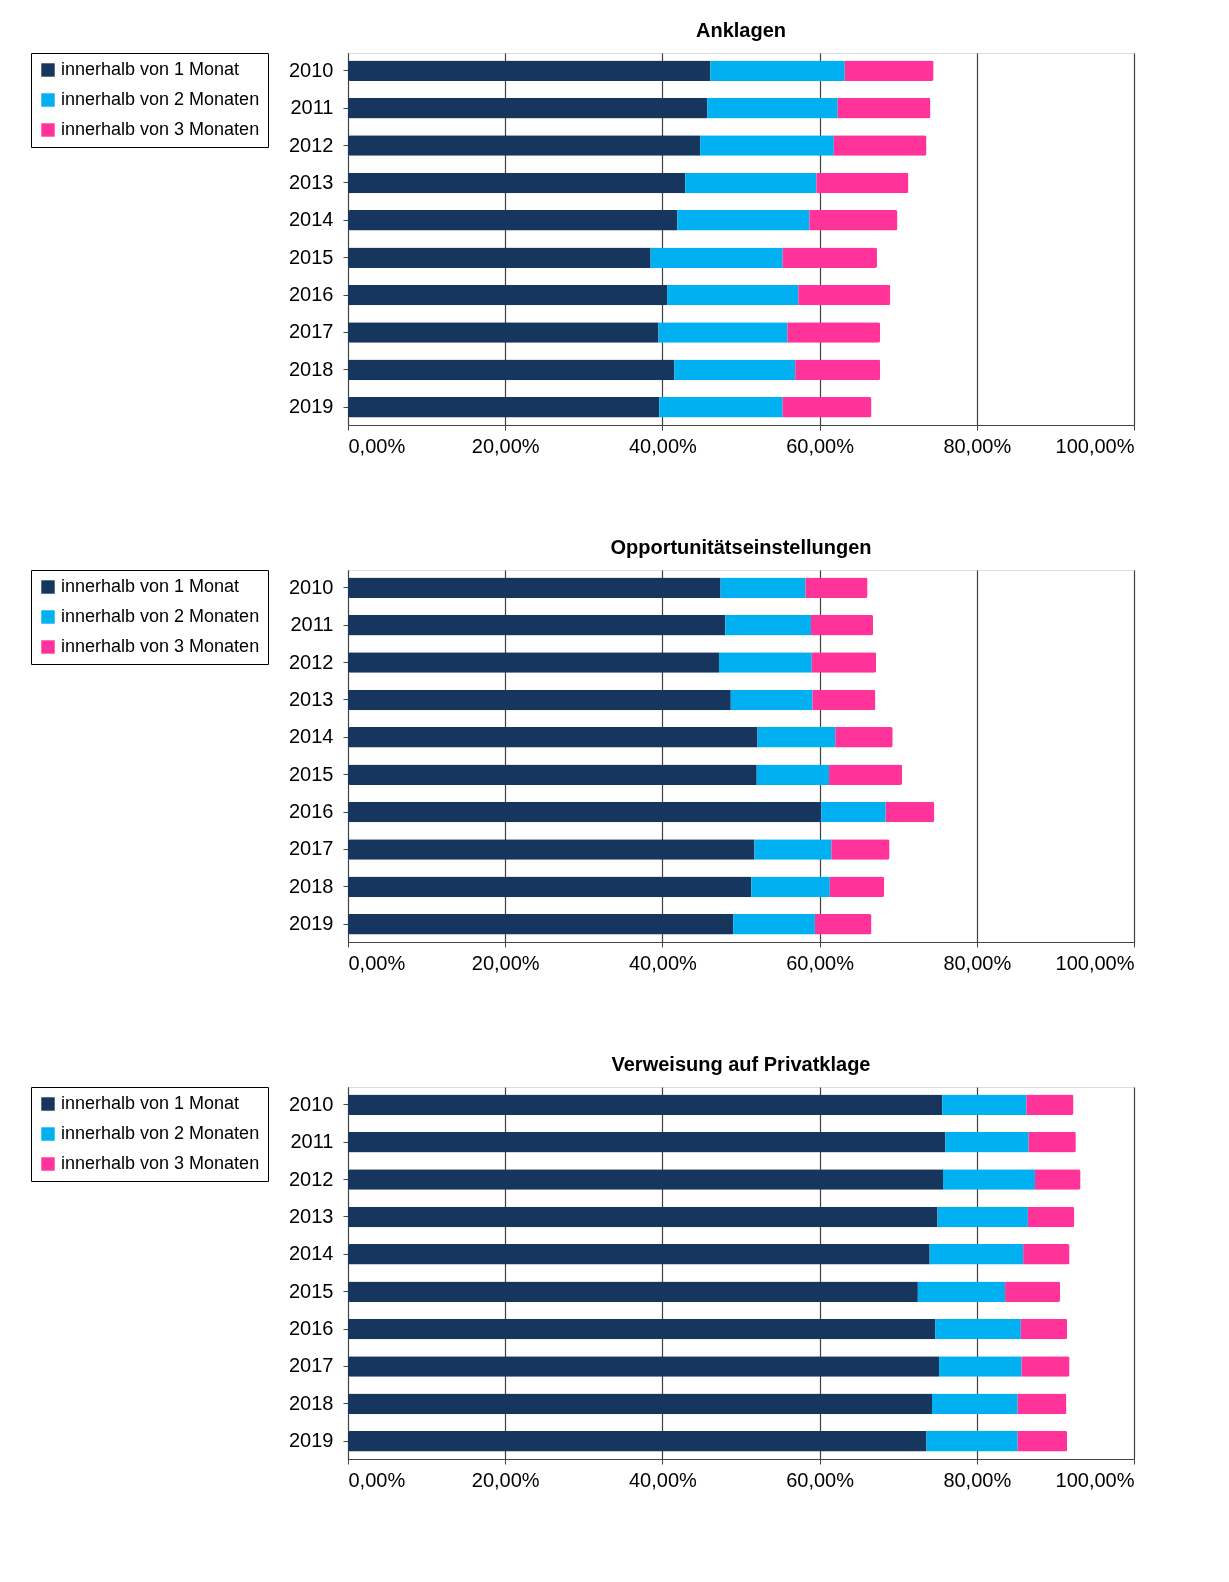 The height and width of the screenshot is (1582, 1229). Describe the element at coordinates (741, 29) in the screenshot. I see `chart-title: Anklagen` at that location.